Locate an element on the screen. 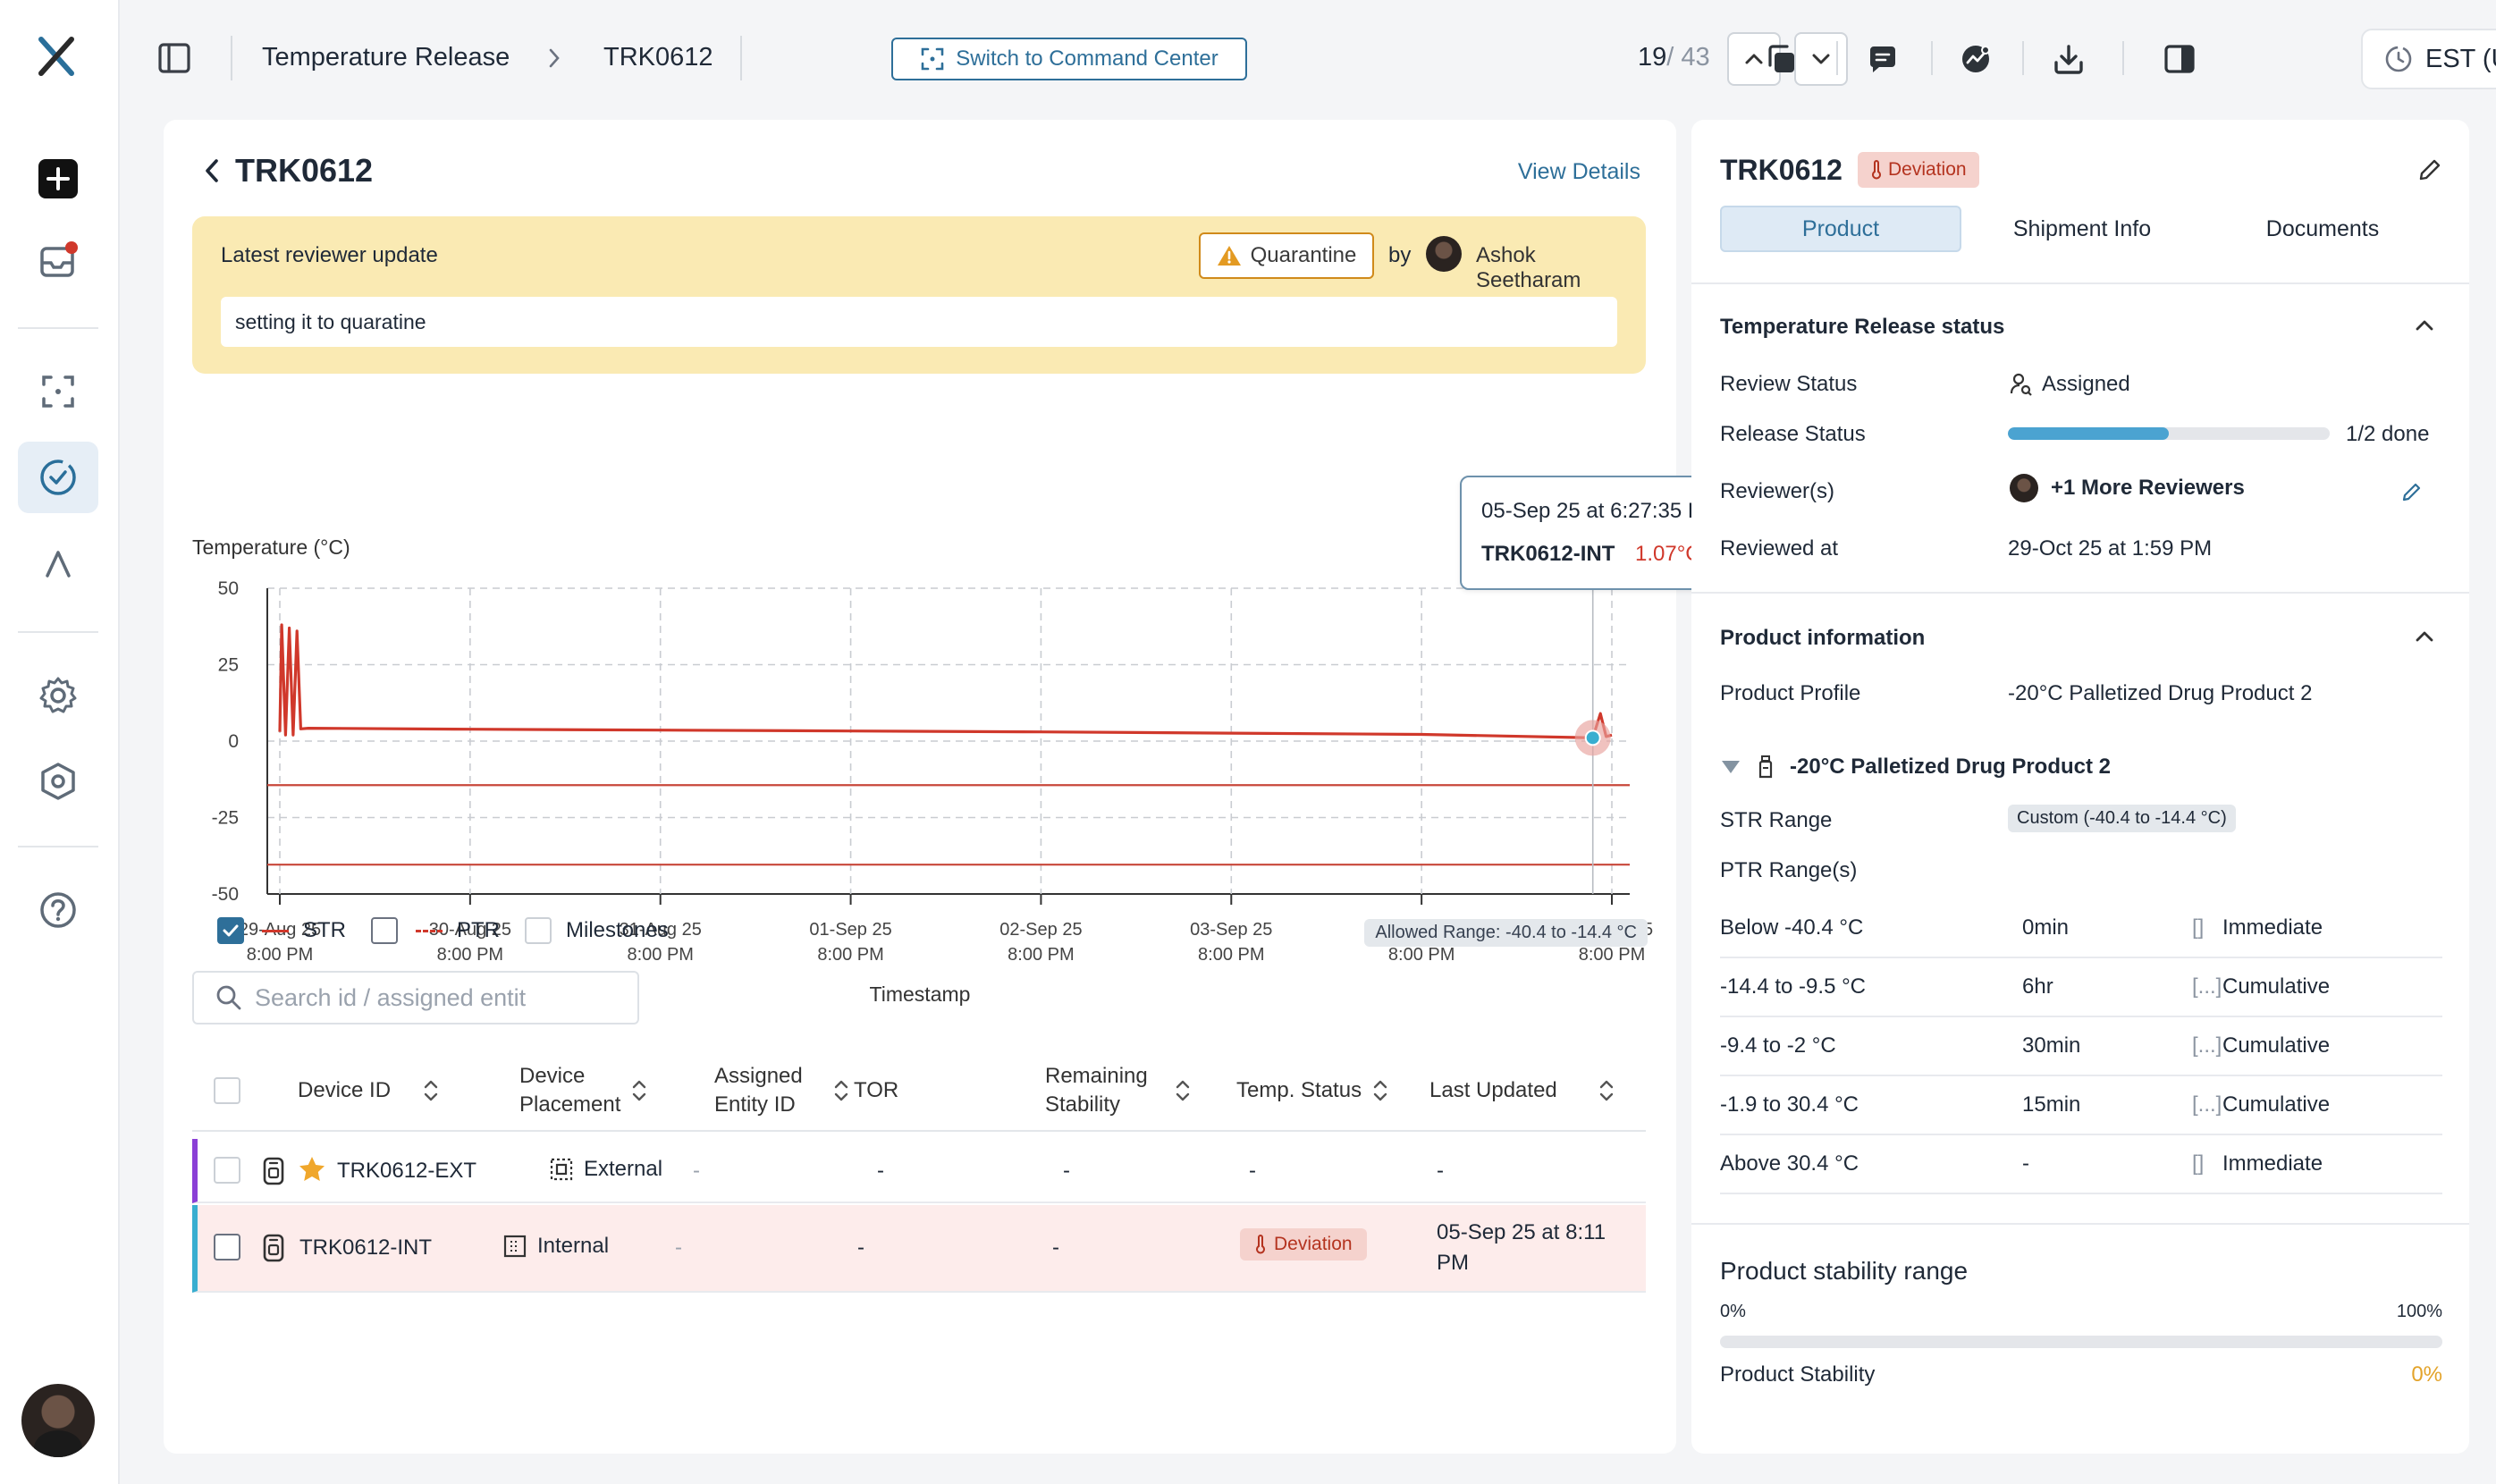 This screenshot has height=1484, width=2496. col-remaining-stability: Remaining Stability is located at coordinates (1118, 1091).